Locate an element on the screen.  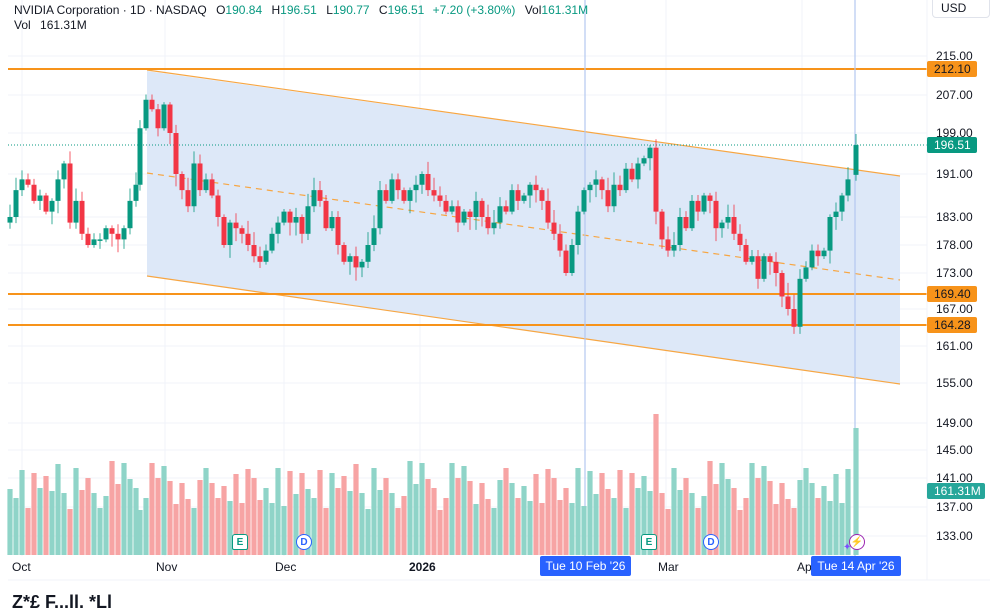
close-value: 196.51 is located at coordinates (406, 10).